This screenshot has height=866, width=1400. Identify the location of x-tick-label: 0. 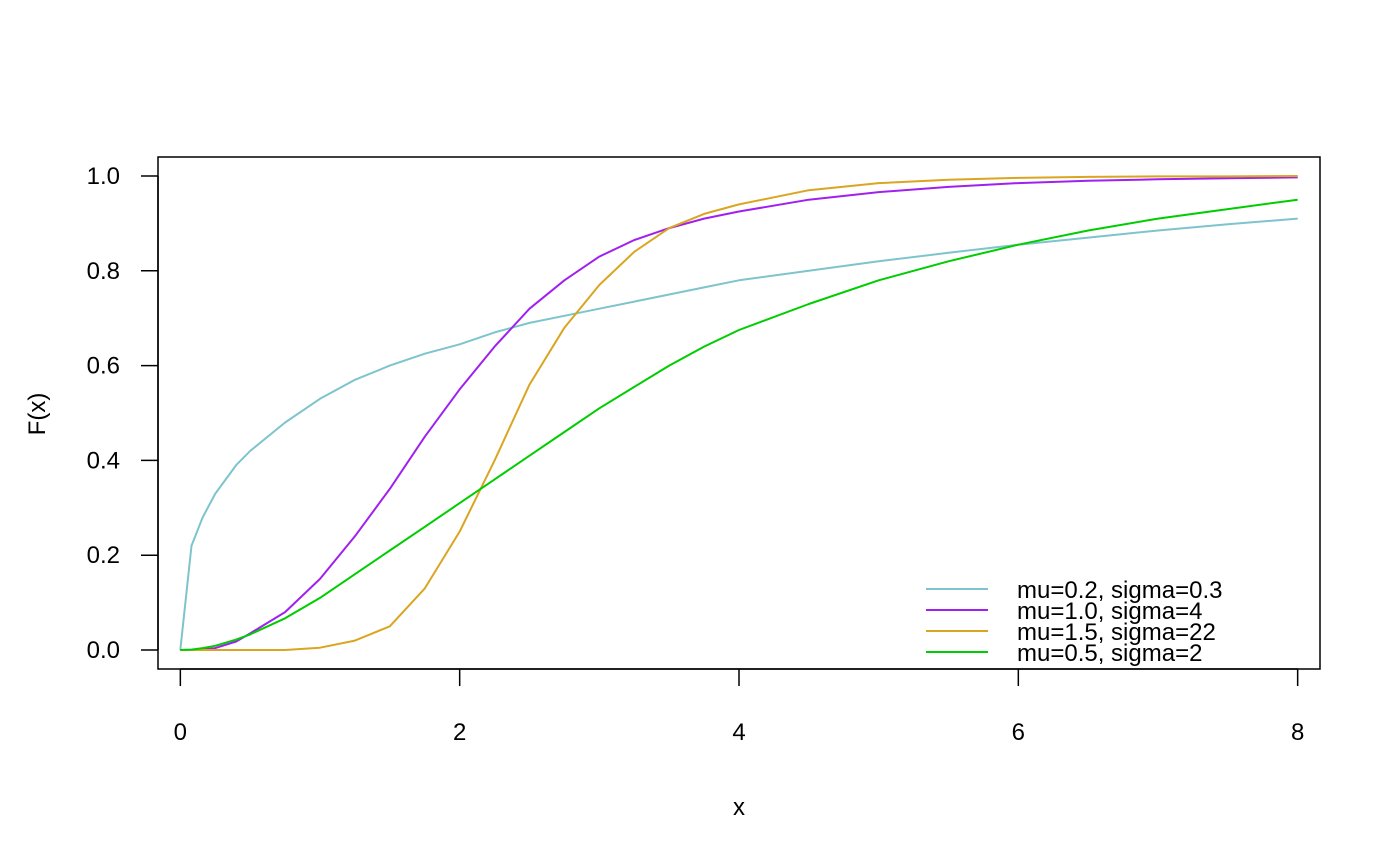
(180, 732).